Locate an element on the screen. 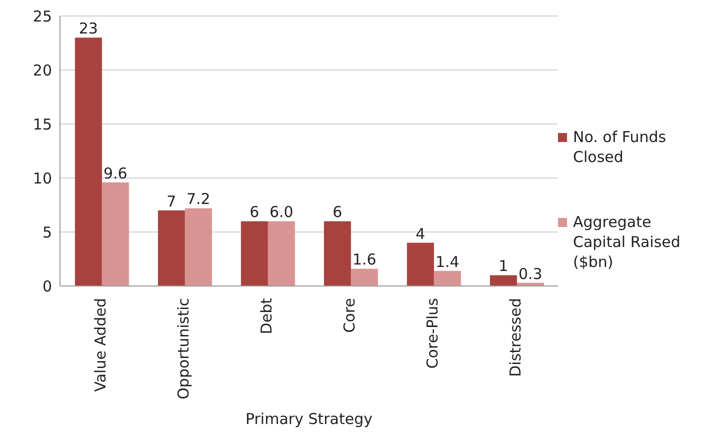  x-axis-title: Primary Strategy is located at coordinates (309, 419).